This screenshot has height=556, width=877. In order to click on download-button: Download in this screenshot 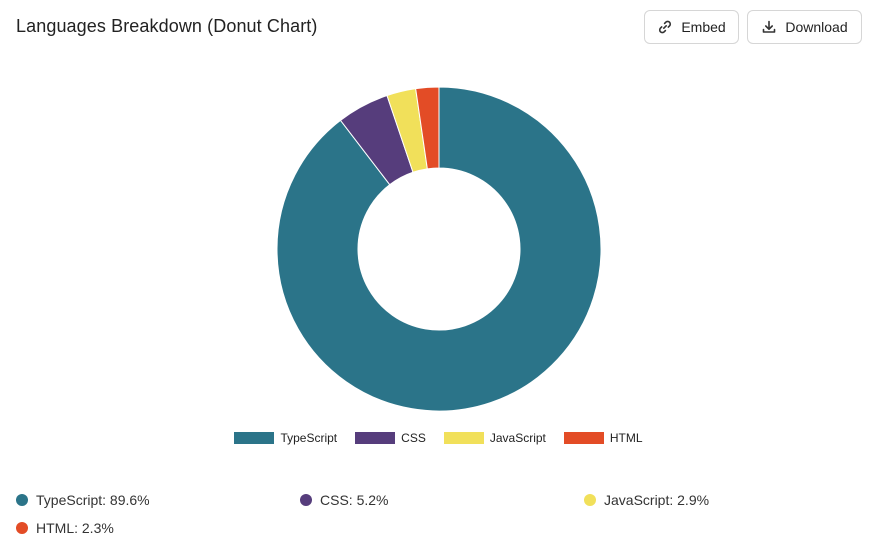, I will do `click(804, 27)`.